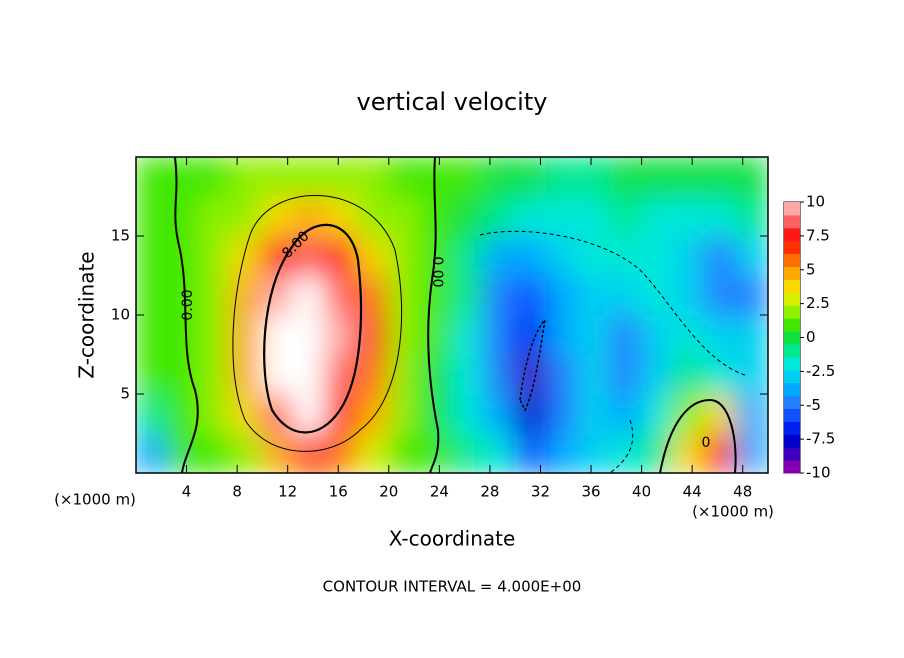 This screenshot has height=658, width=904. I want to click on contour-label: 0, so click(706, 443).